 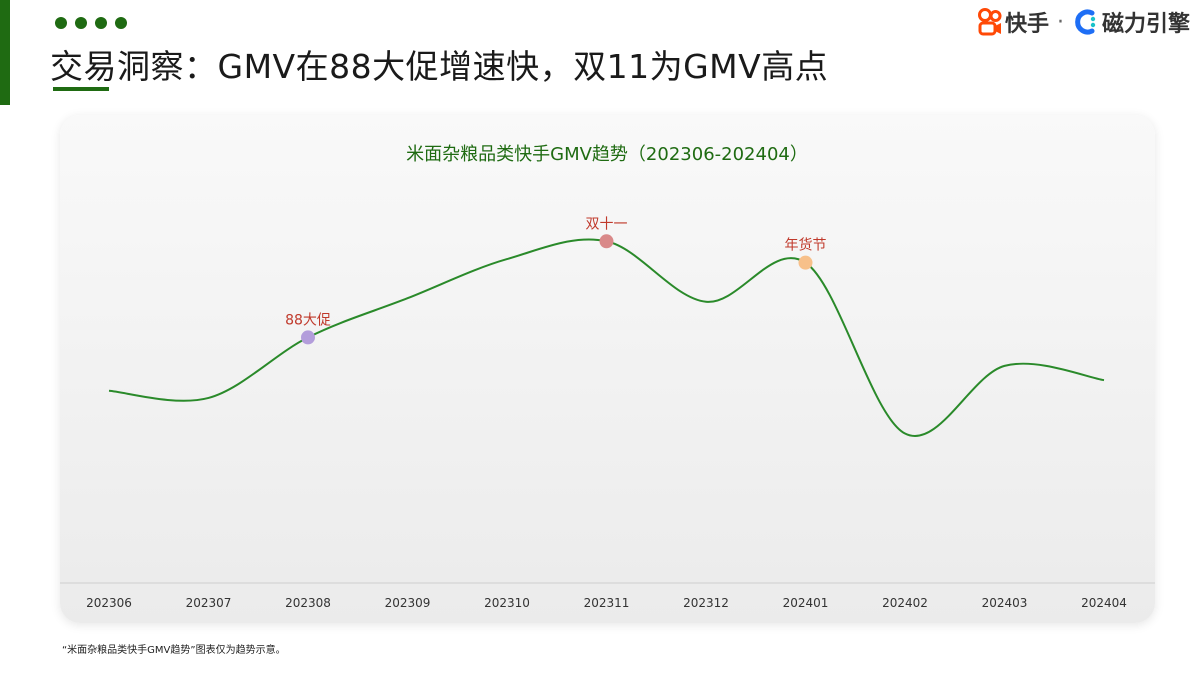 What do you see at coordinates (607, 603) in the screenshot?
I see `x-tick-label: 202311` at bounding box center [607, 603].